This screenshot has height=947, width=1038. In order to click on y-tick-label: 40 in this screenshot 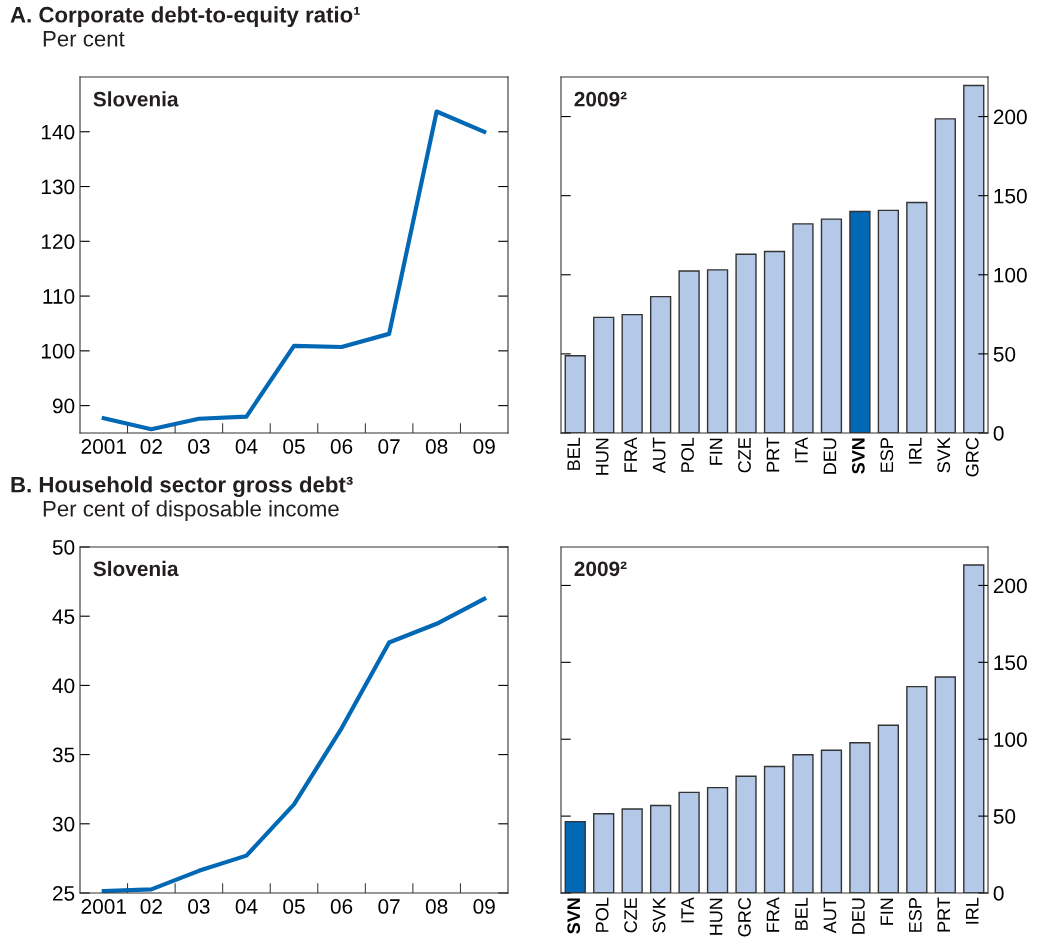, I will do `click(63, 686)`.